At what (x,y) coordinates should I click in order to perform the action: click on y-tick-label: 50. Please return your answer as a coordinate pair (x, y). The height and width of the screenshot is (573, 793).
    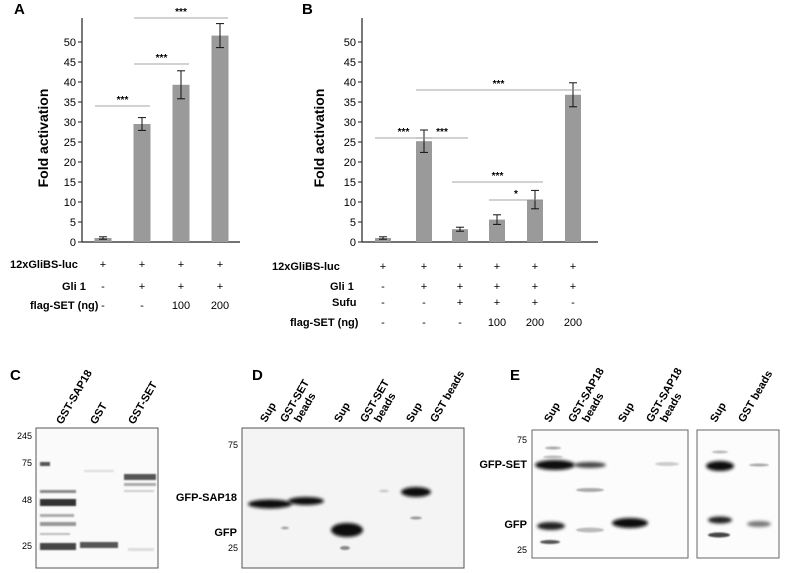
    Looking at the image, I should click on (350, 43).